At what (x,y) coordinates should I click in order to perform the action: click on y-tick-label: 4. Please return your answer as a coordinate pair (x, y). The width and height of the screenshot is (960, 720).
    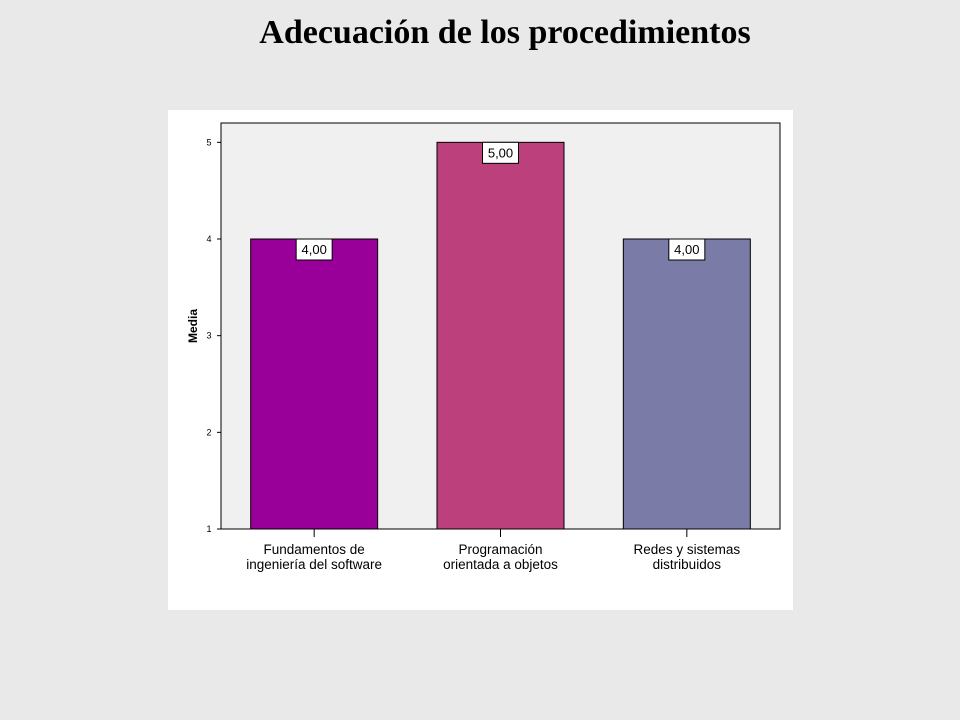
    Looking at the image, I should click on (208, 239).